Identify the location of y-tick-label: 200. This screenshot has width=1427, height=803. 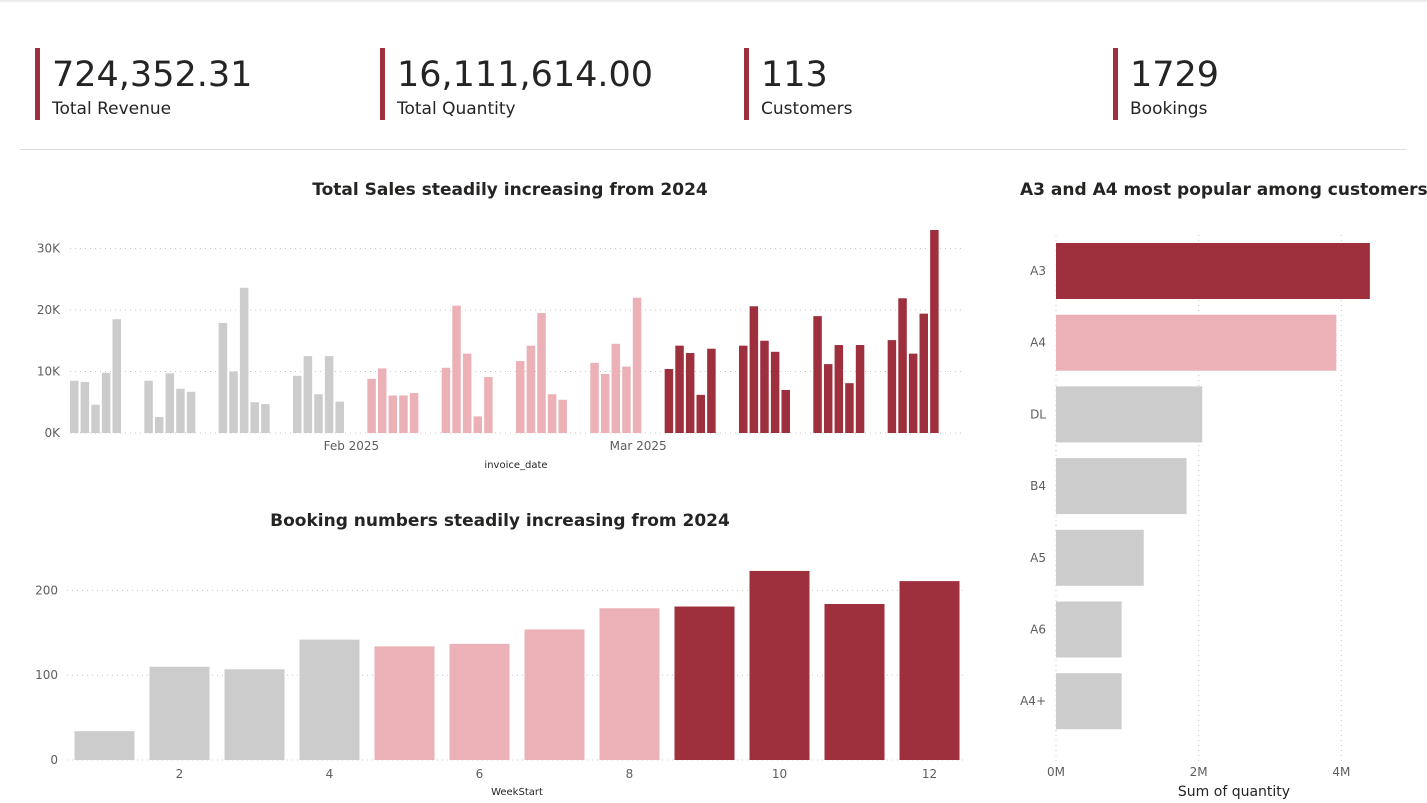
(46, 590).